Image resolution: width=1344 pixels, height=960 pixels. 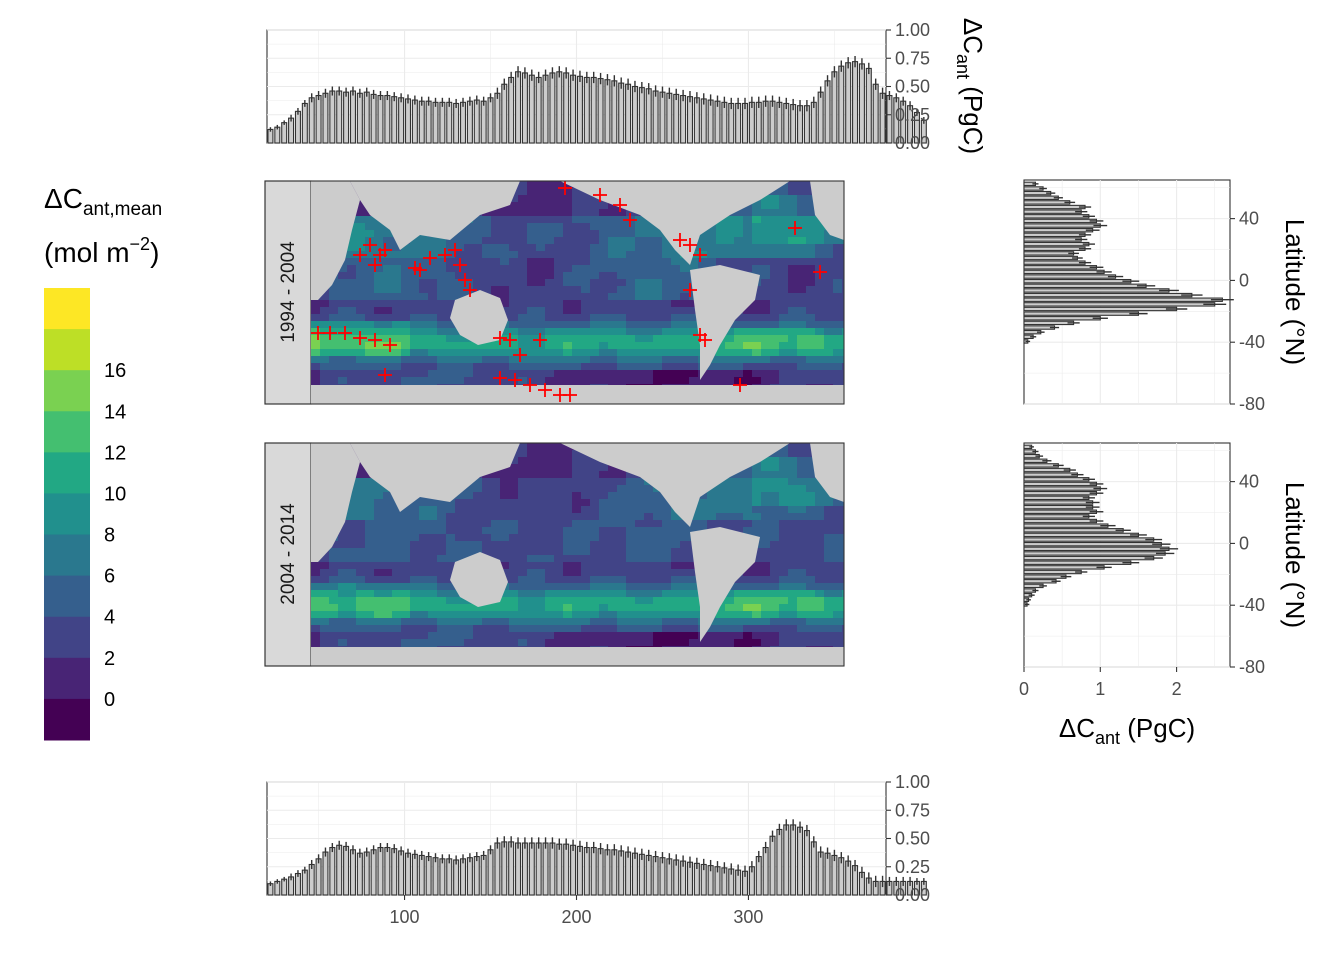 I want to click on map-panel-2004-2014: 2004 - 2014, so click(x=554, y=554).